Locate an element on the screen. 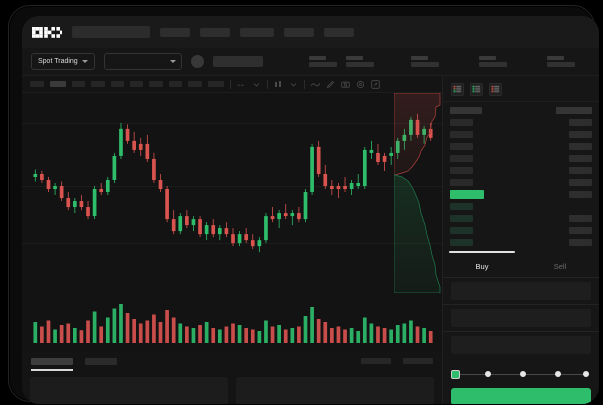 This screenshot has width=603, height=405. camera-icon is located at coordinates (345, 84).